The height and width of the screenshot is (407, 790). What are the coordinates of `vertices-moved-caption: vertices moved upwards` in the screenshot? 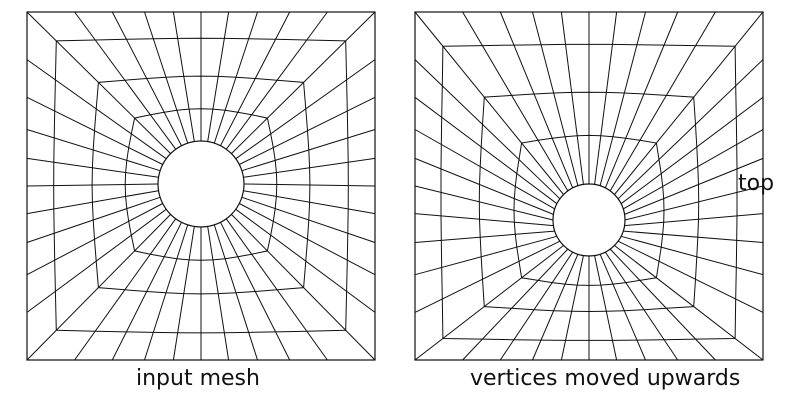 It's located at (605, 378).